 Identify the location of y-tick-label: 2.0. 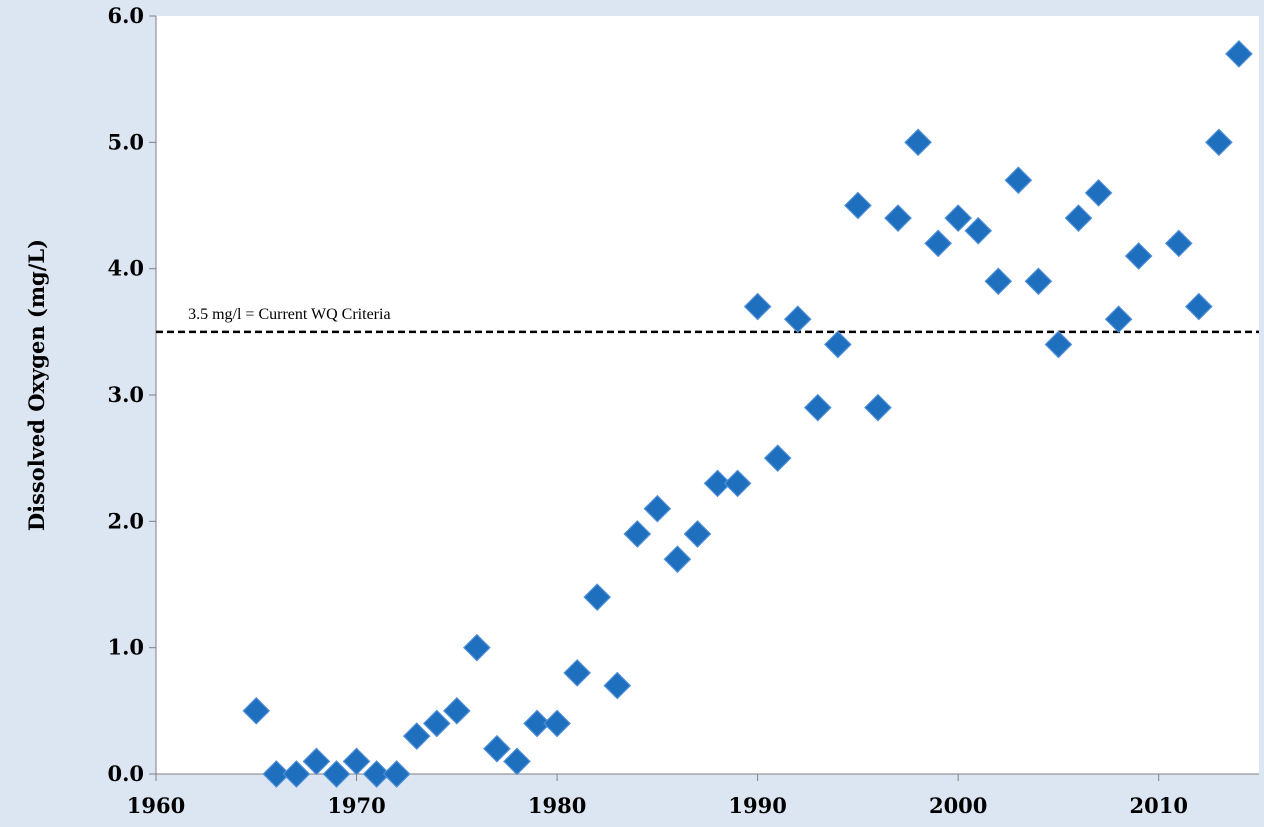
(125, 520).